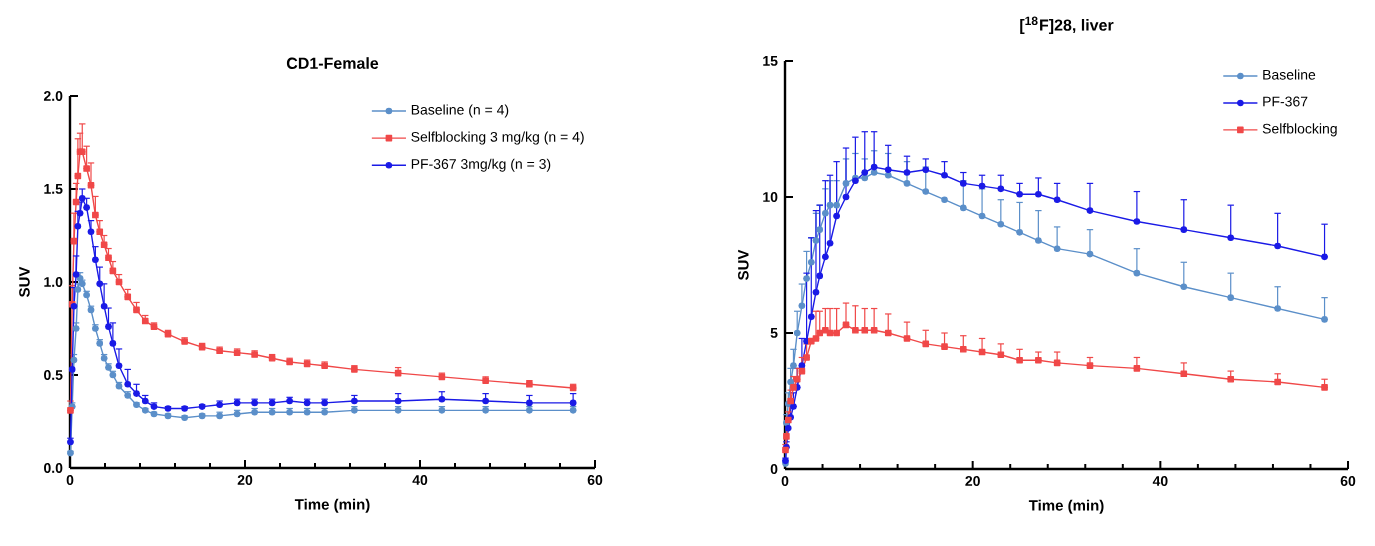 Image resolution: width=1375 pixels, height=546 pixels. Describe the element at coordinates (460, 111) in the screenshot. I see `legend-label: Baseline (n = 4)` at that location.